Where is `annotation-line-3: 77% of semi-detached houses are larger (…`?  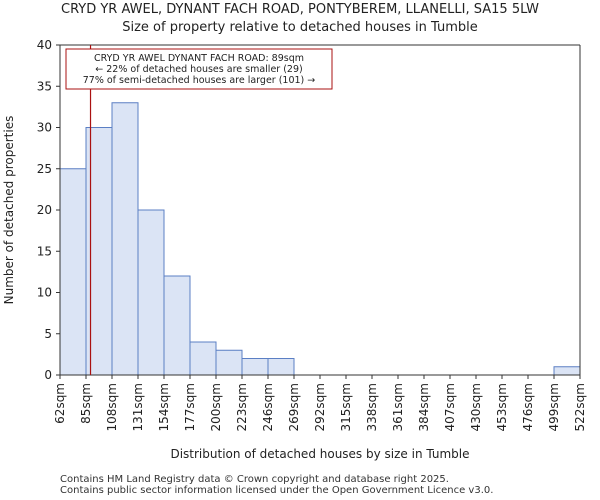 annotation-line-3: 77% of semi-detached houses are larger (… is located at coordinates (199, 80).